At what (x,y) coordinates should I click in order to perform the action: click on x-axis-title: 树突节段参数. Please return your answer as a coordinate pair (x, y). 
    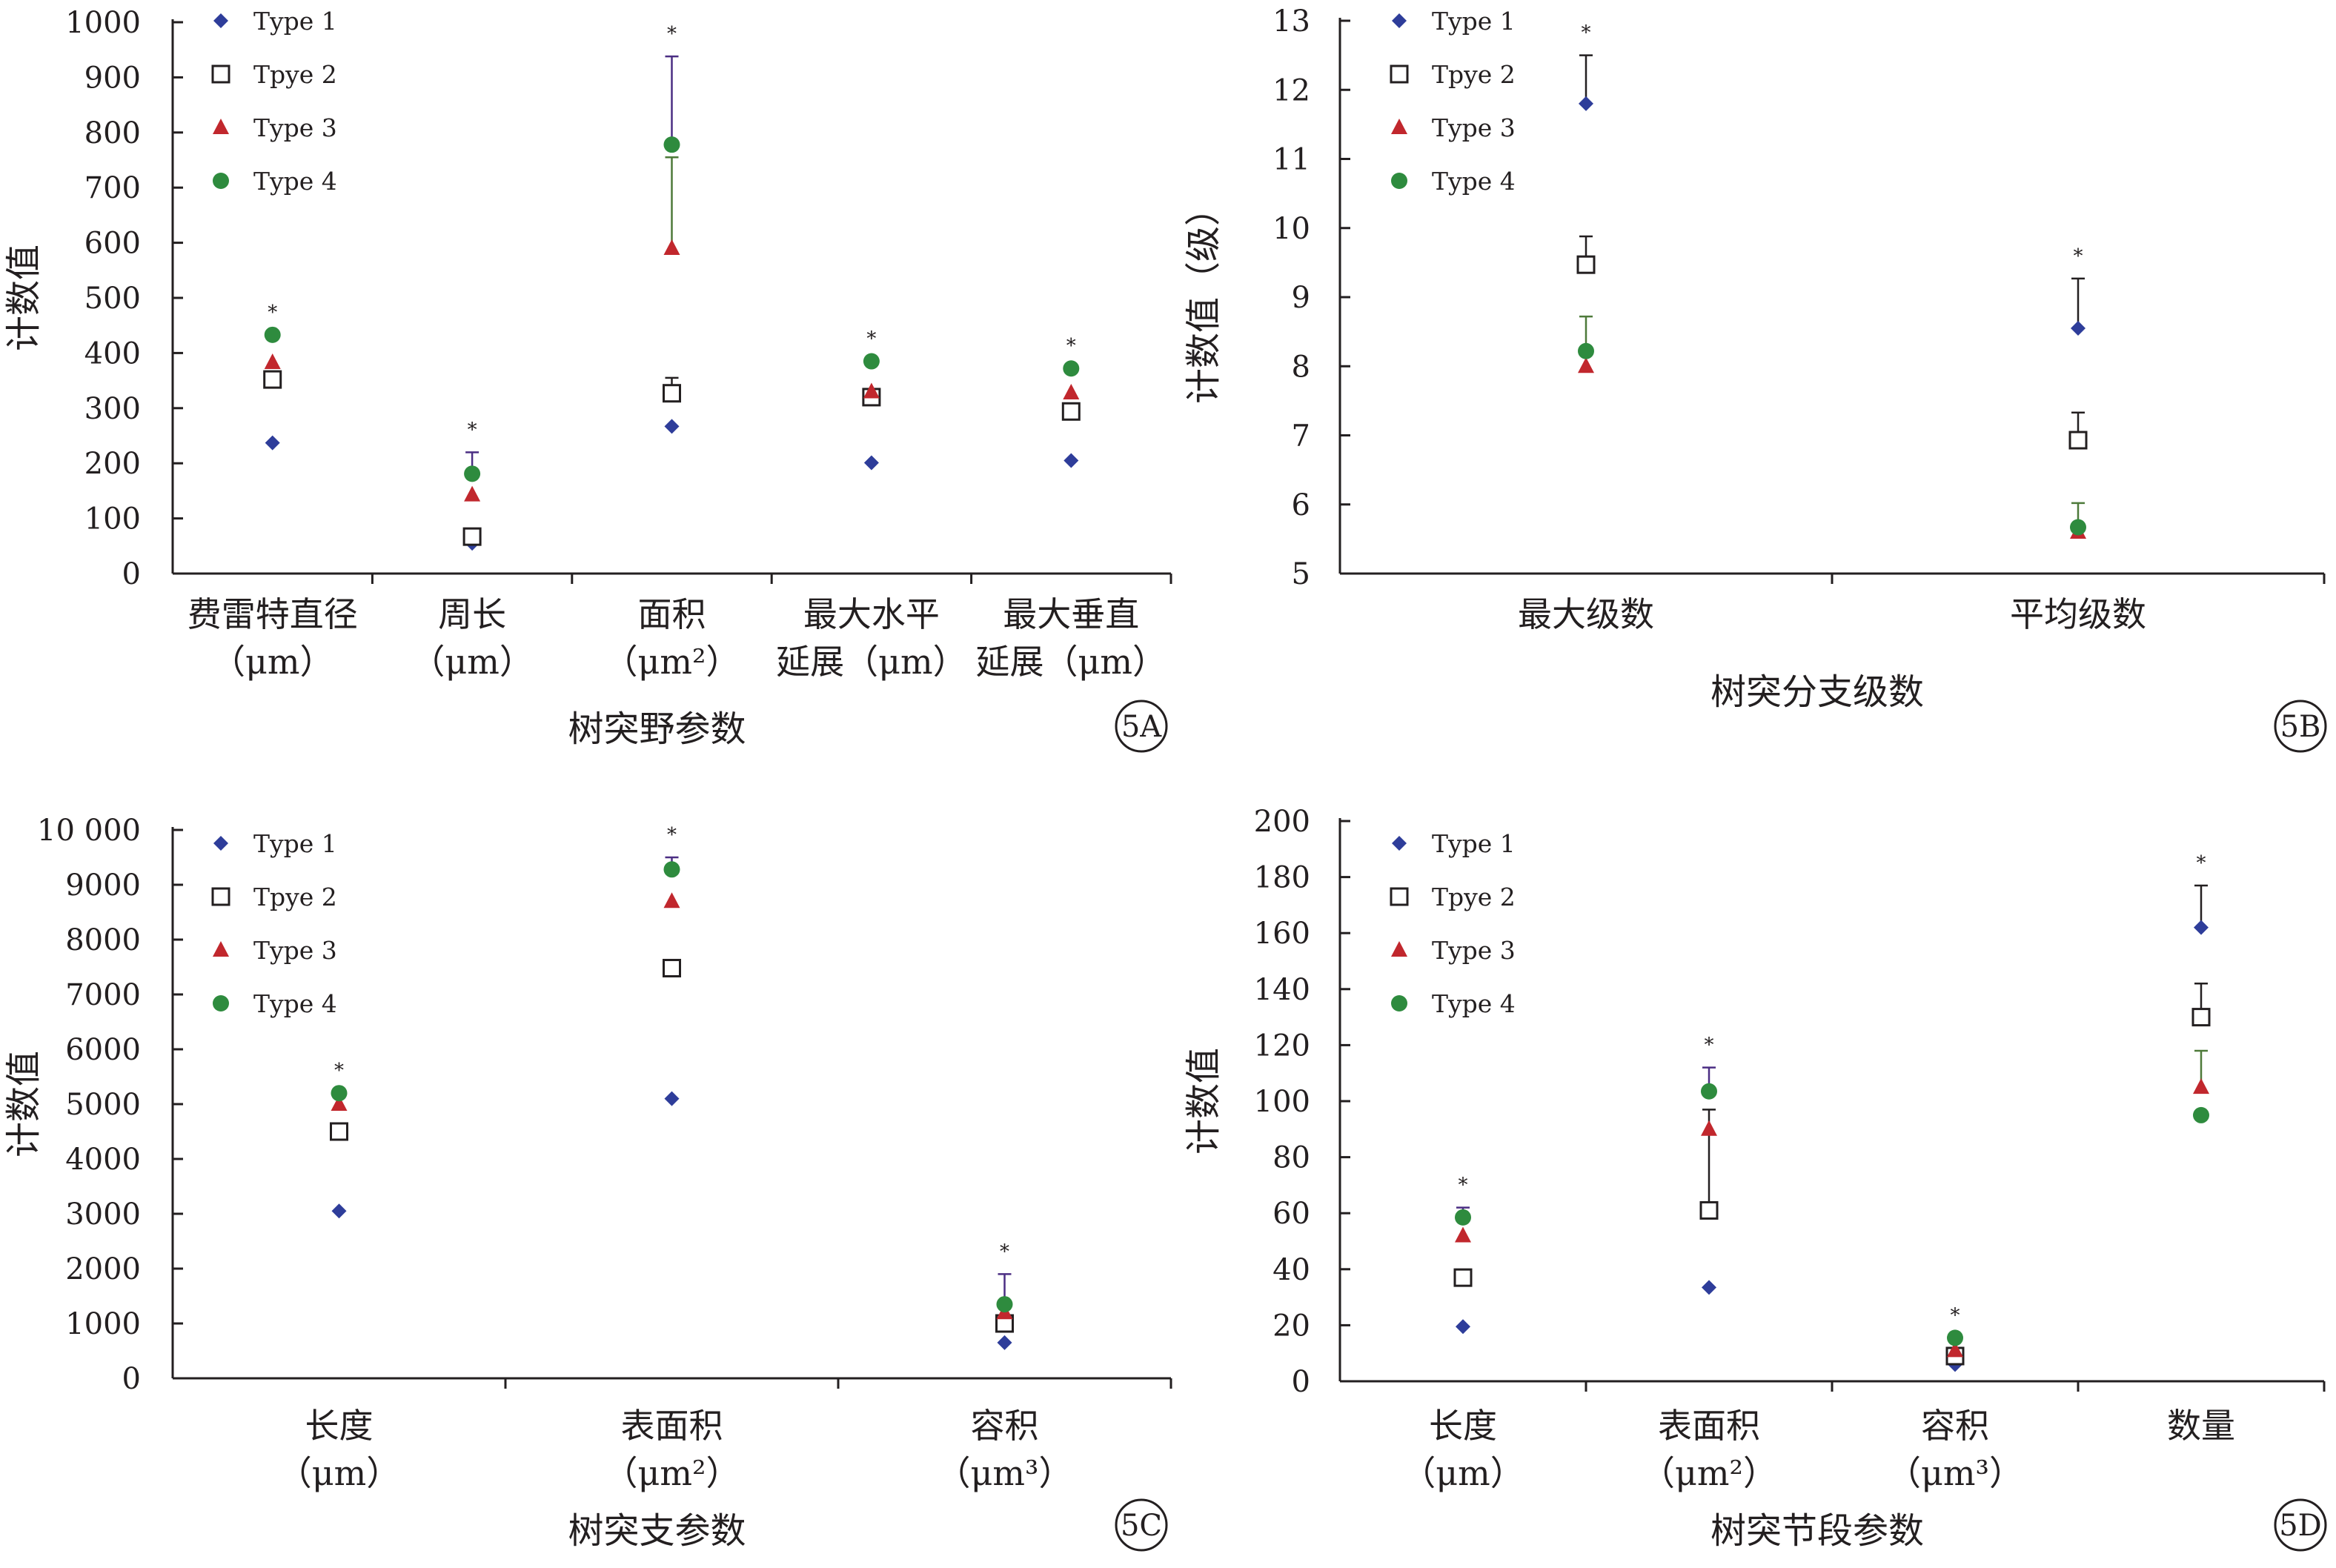
    Looking at the image, I should click on (1817, 1531).